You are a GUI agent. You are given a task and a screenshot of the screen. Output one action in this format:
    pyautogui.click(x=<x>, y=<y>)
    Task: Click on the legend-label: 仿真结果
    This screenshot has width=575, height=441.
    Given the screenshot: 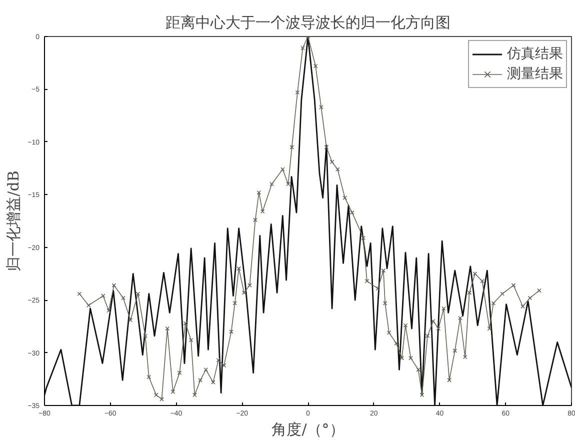 What is the action you would take?
    pyautogui.click(x=535, y=54)
    